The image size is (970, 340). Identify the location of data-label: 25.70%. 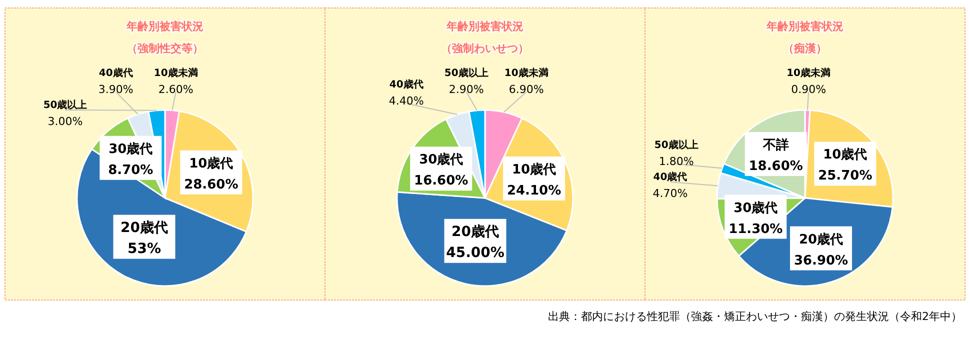
(845, 176).